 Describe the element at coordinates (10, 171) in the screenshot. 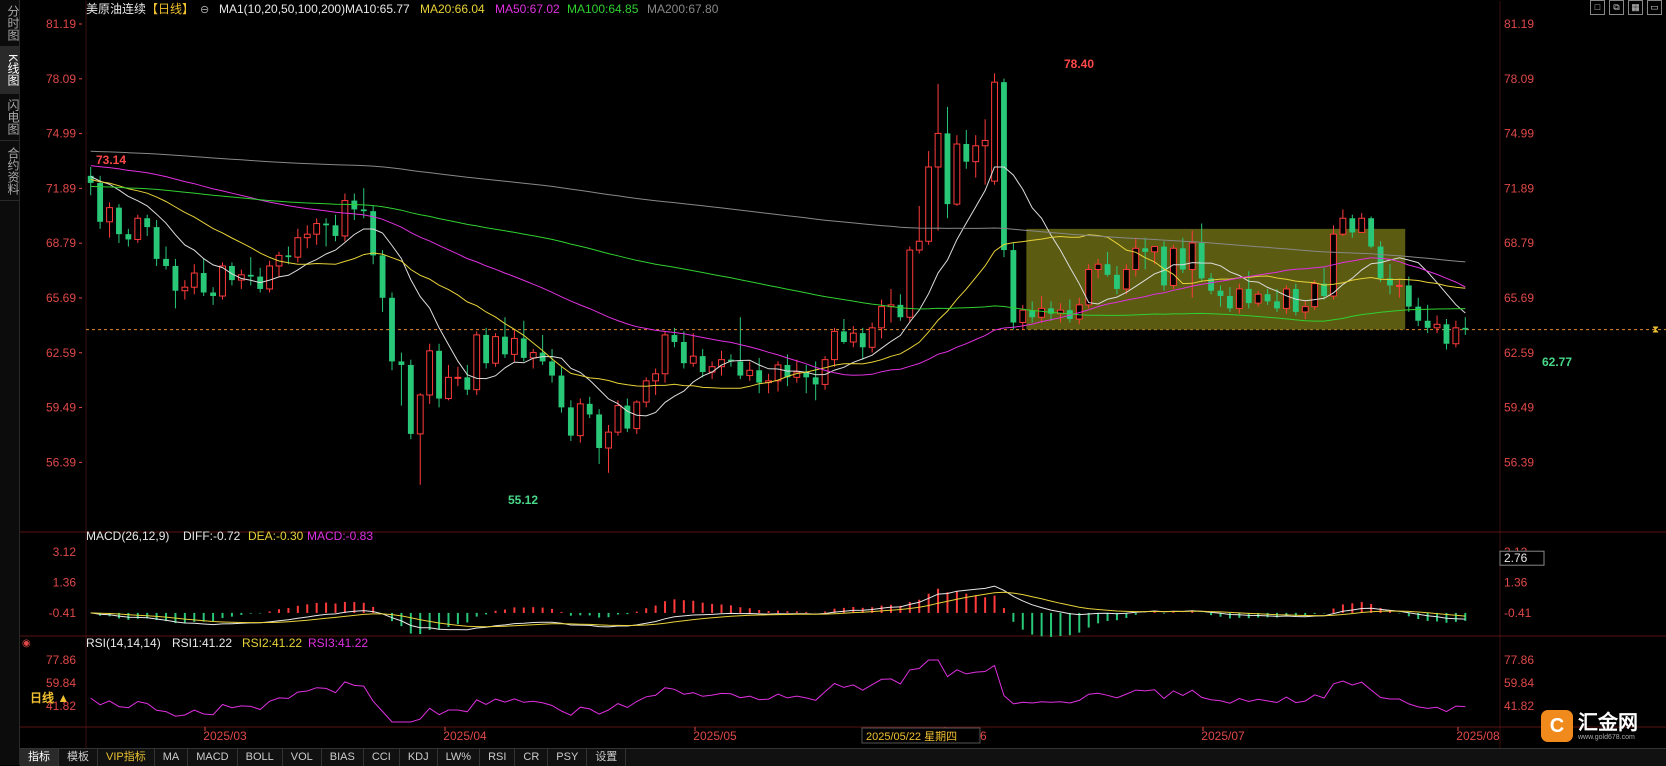

I see `side-tab-3: 合约资料` at that location.